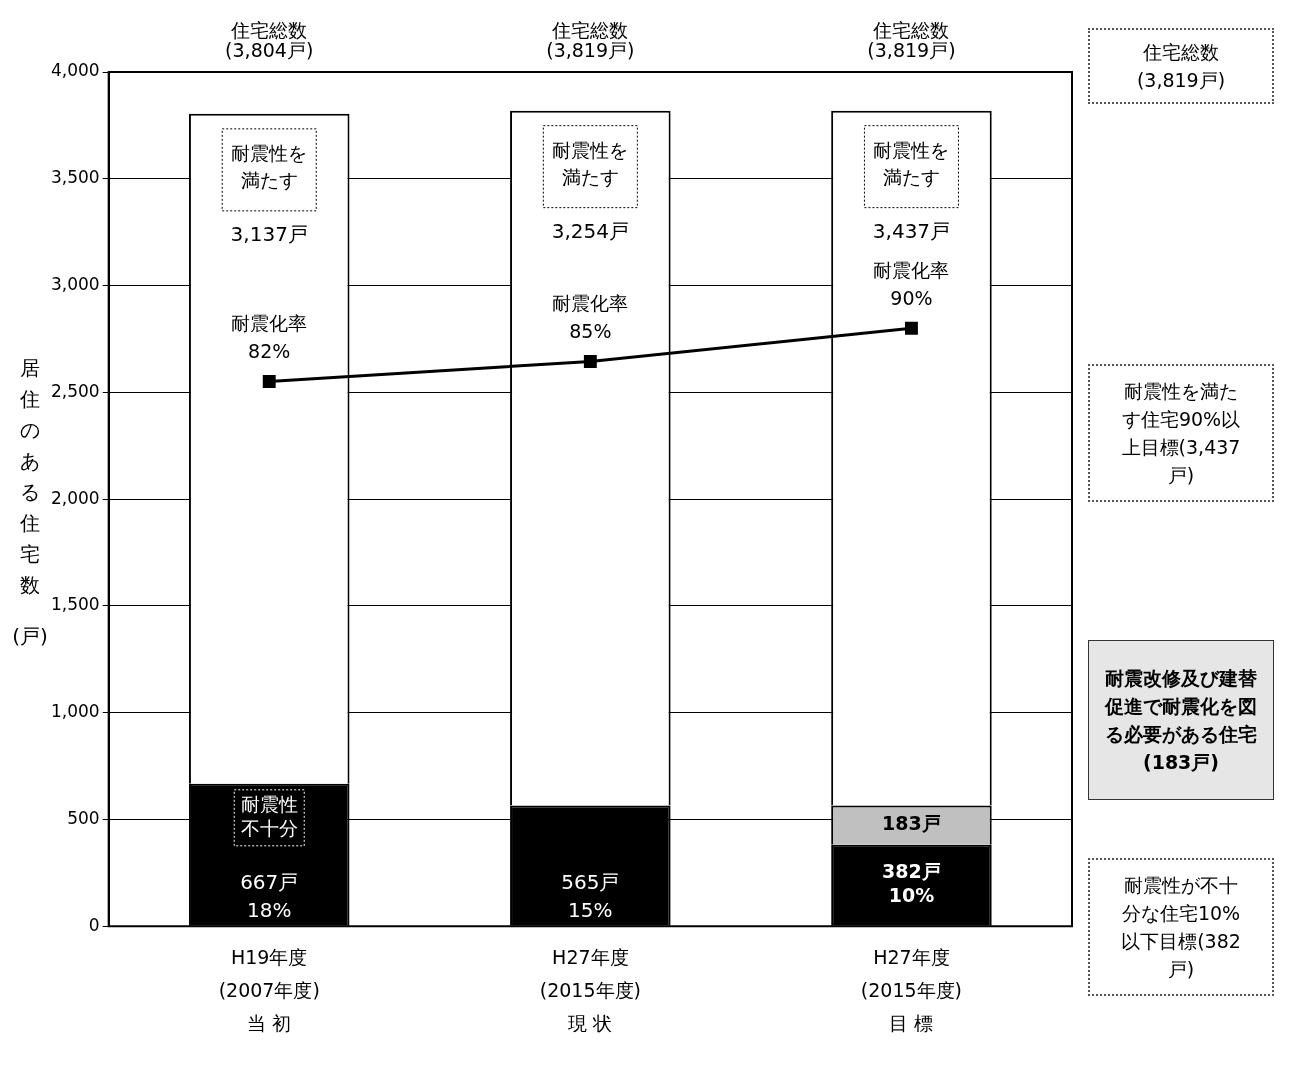 The image size is (1292, 1066). I want to click on data-label: 82%, so click(269, 351).